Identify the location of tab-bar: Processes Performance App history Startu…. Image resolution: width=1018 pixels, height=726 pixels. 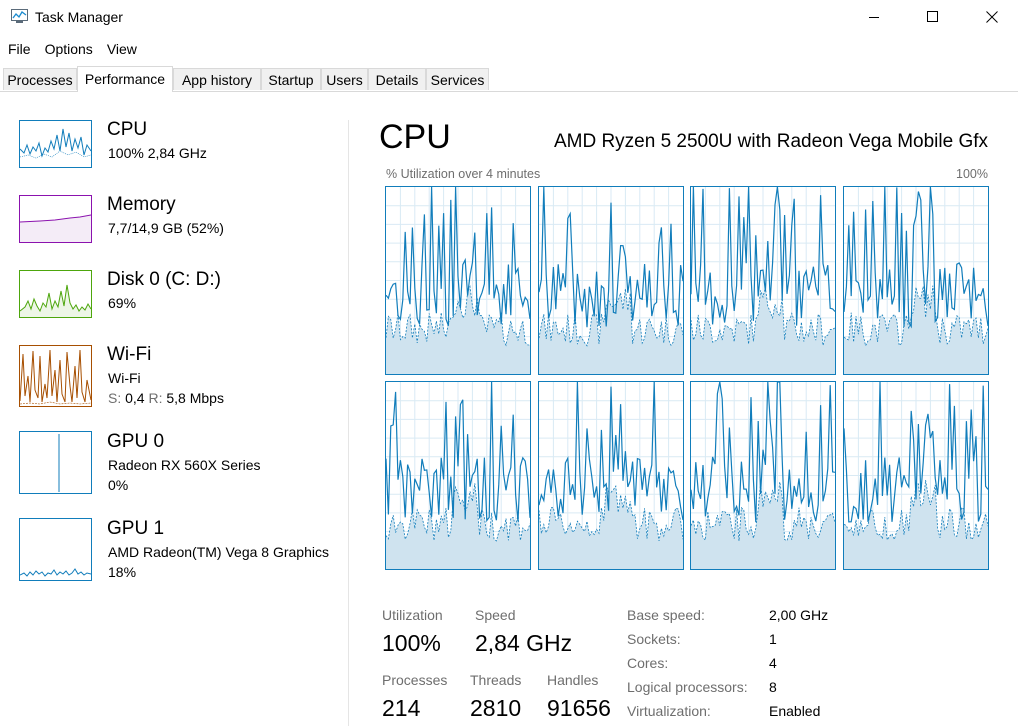
(509, 79).